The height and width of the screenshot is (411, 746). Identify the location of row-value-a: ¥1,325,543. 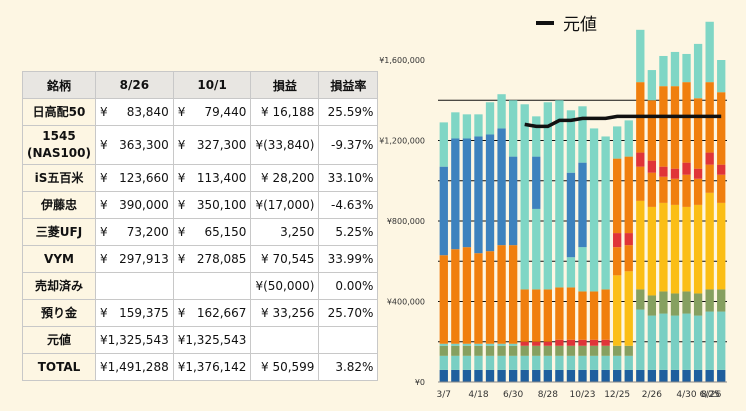
(134, 340).